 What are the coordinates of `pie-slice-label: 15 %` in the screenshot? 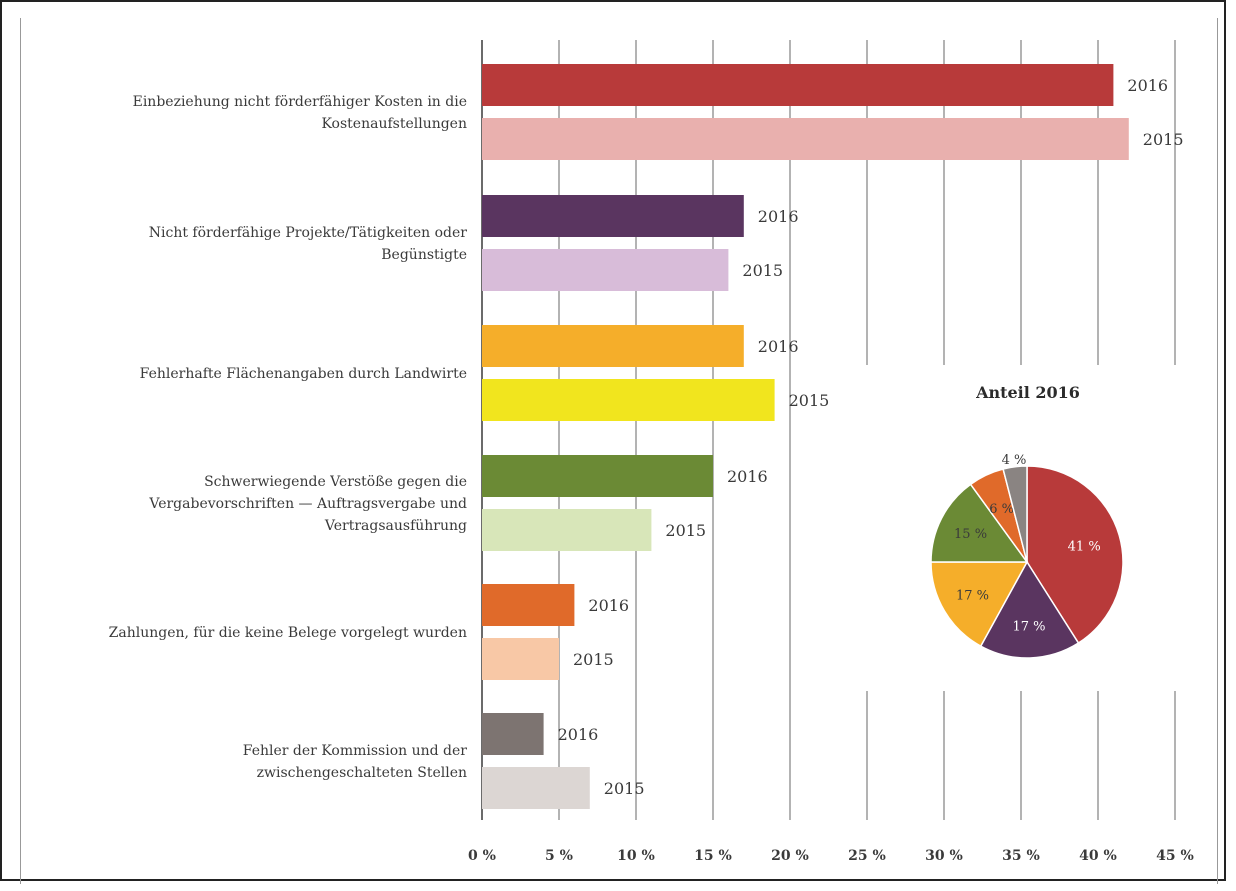 It's located at (970, 534).